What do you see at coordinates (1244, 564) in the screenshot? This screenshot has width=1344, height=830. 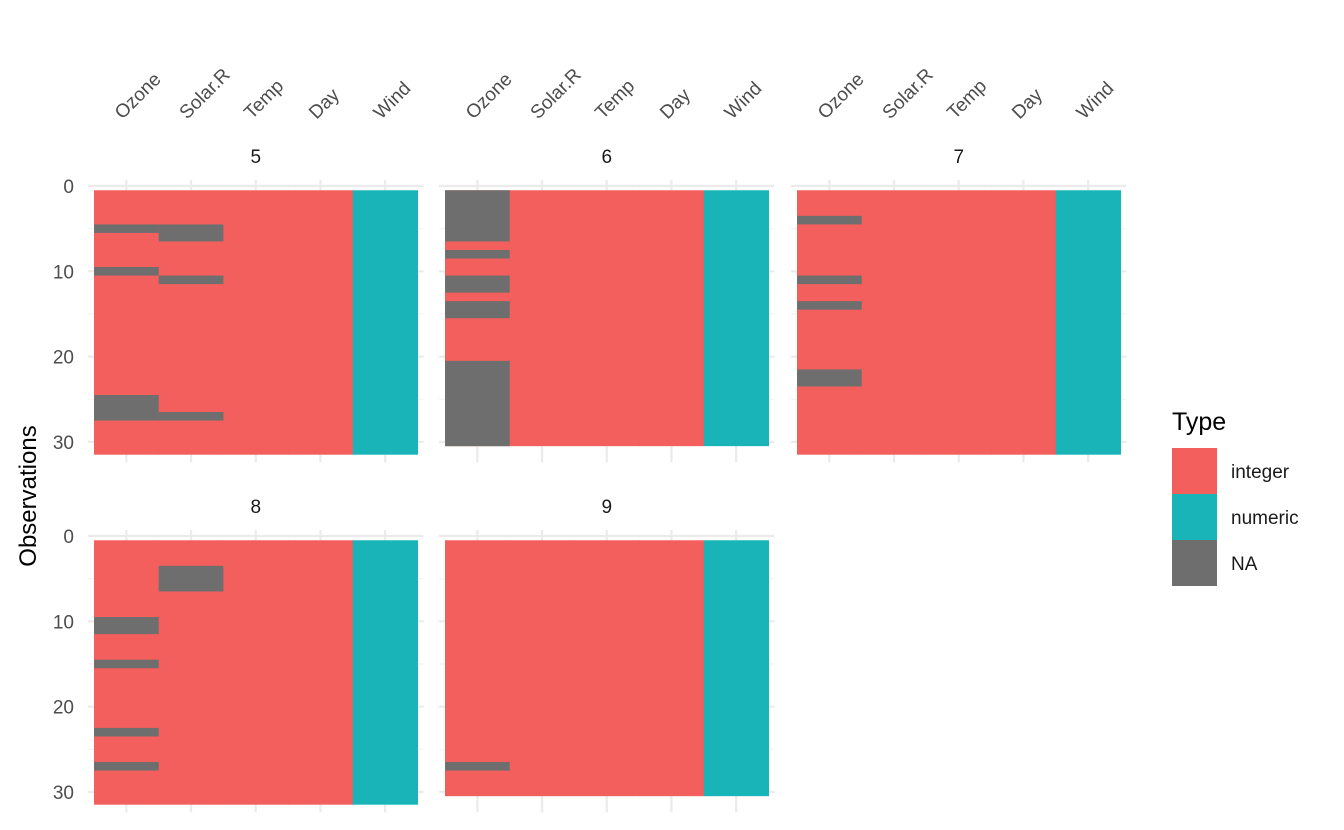 I see `legend-label-na: NA` at bounding box center [1244, 564].